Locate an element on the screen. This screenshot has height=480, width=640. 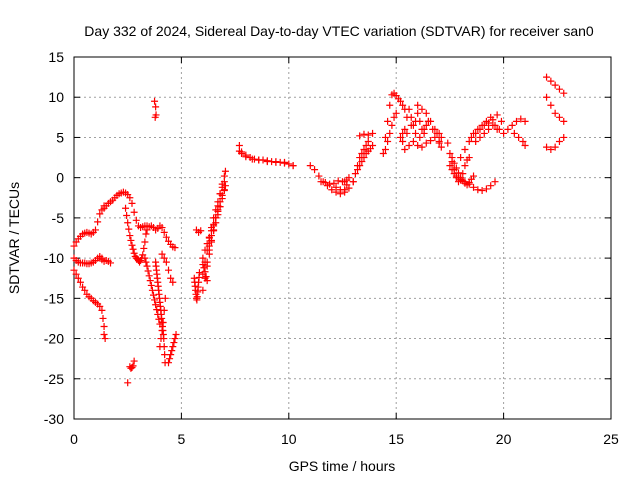
series-trace-ad is located at coordinates (366, 134).